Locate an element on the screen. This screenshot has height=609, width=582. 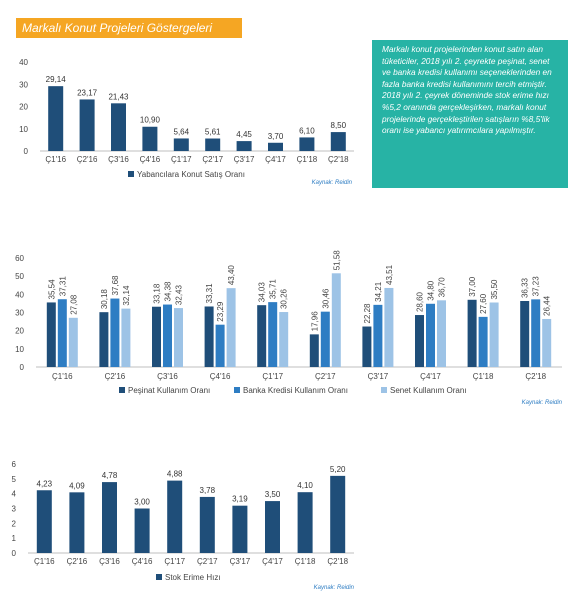
y-tick-label: 60 is located at coordinates (19, 258).